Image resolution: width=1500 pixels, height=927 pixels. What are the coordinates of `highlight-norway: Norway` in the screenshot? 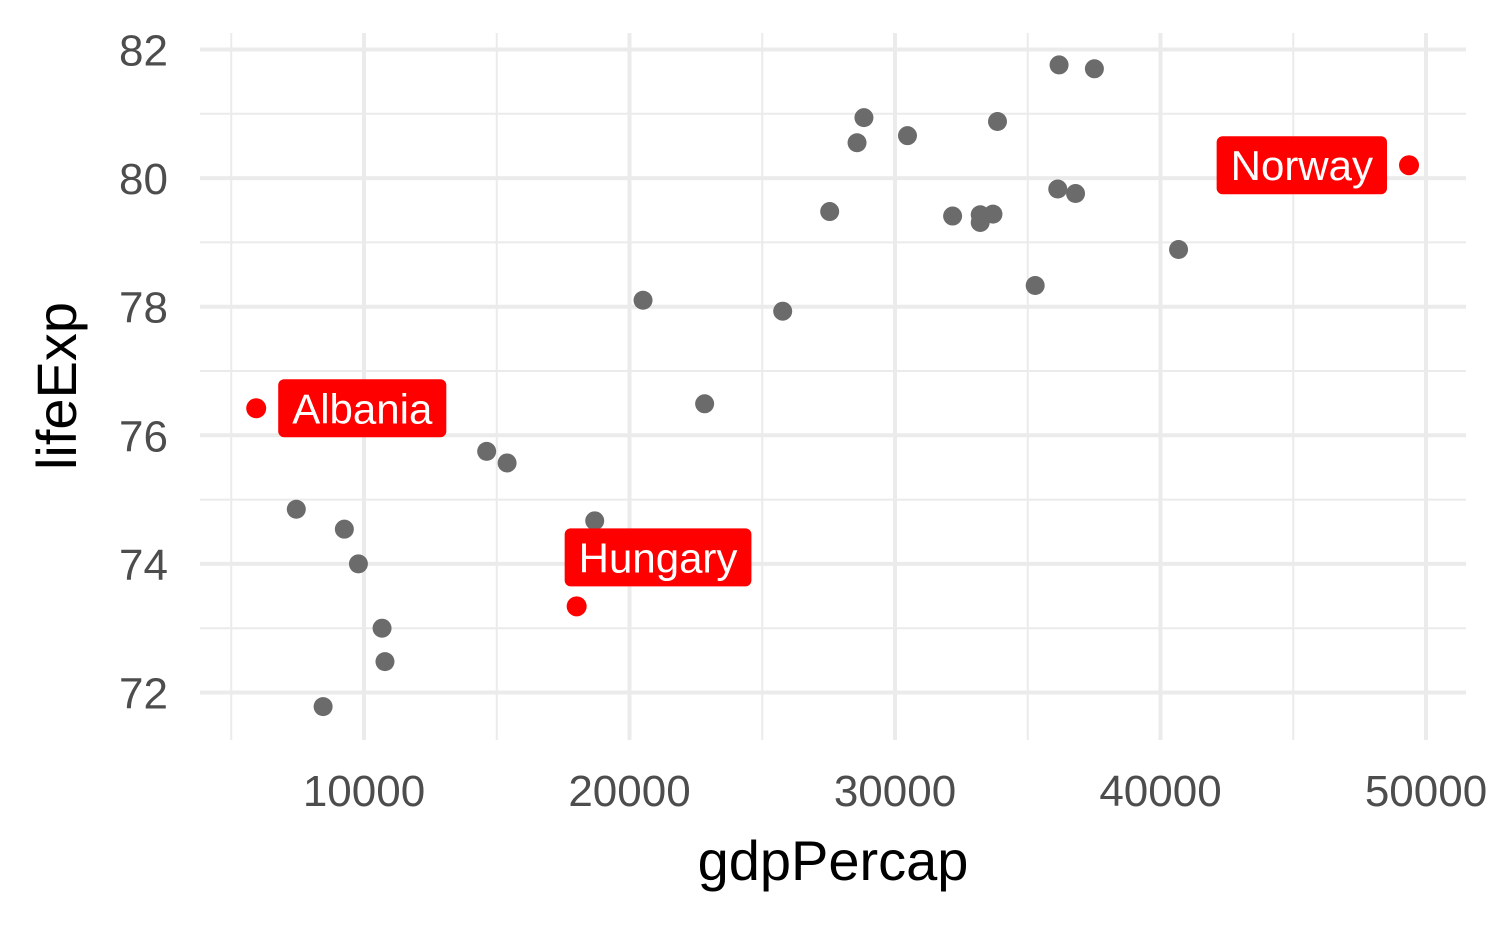 It's located at (1318, 165).